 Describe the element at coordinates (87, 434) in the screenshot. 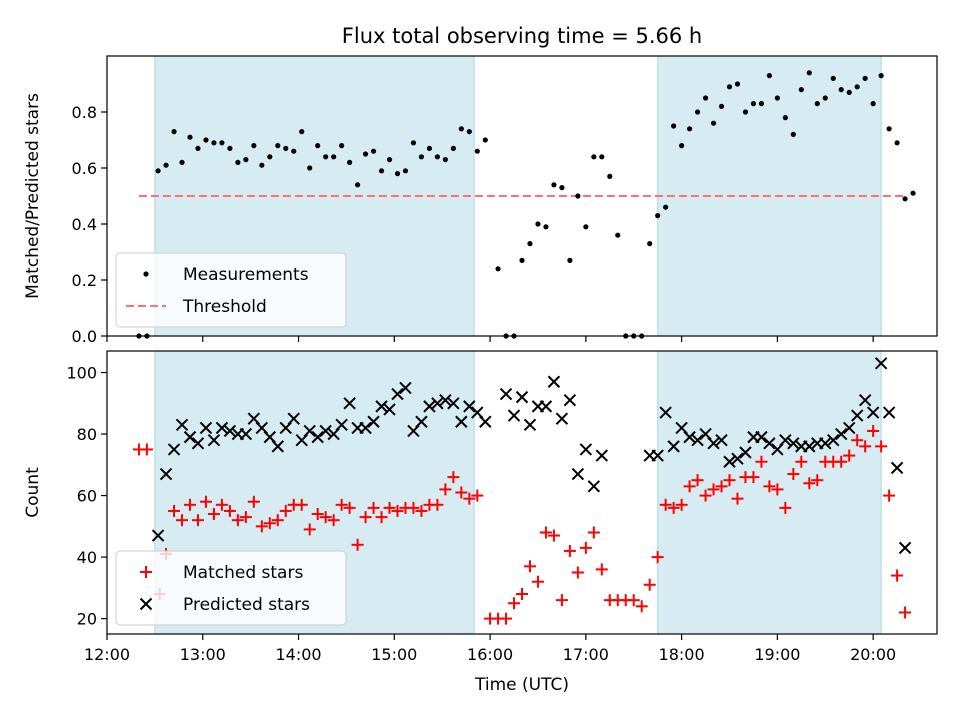

I see `y-tick-label: 80` at that location.